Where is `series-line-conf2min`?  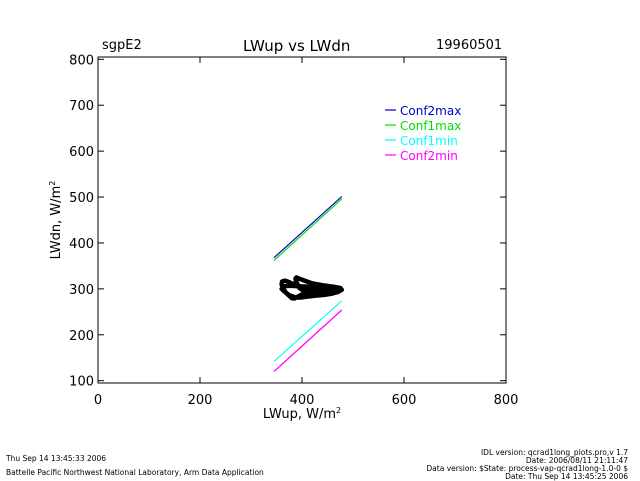
series-line-conf2min is located at coordinates (308, 340).